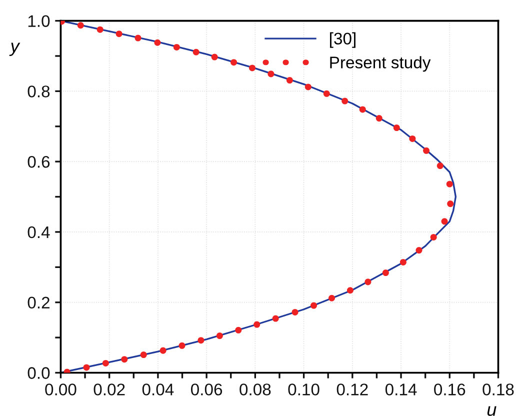  I want to click on y-tick-label: 0.2, so click(39, 302).